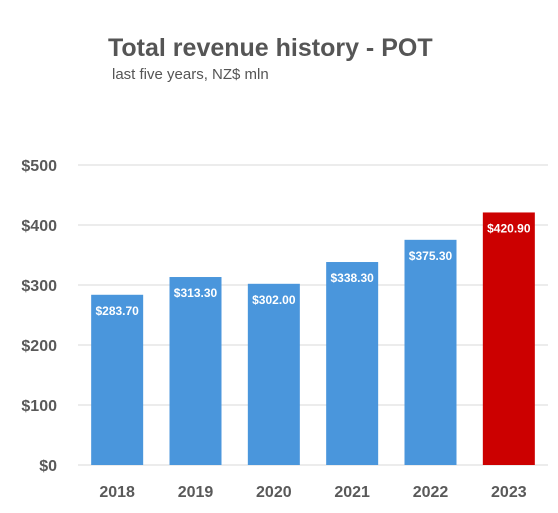 This screenshot has width=558, height=513. I want to click on x-category-label: 2023, so click(509, 492).